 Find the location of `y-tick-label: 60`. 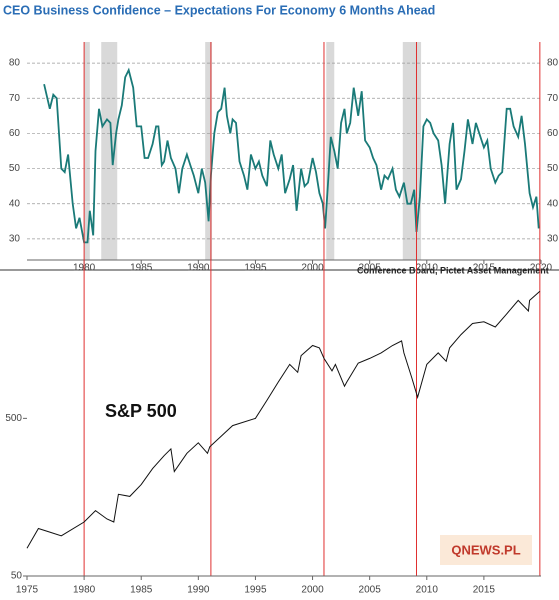

y-tick-label: 60 is located at coordinates (15, 133).